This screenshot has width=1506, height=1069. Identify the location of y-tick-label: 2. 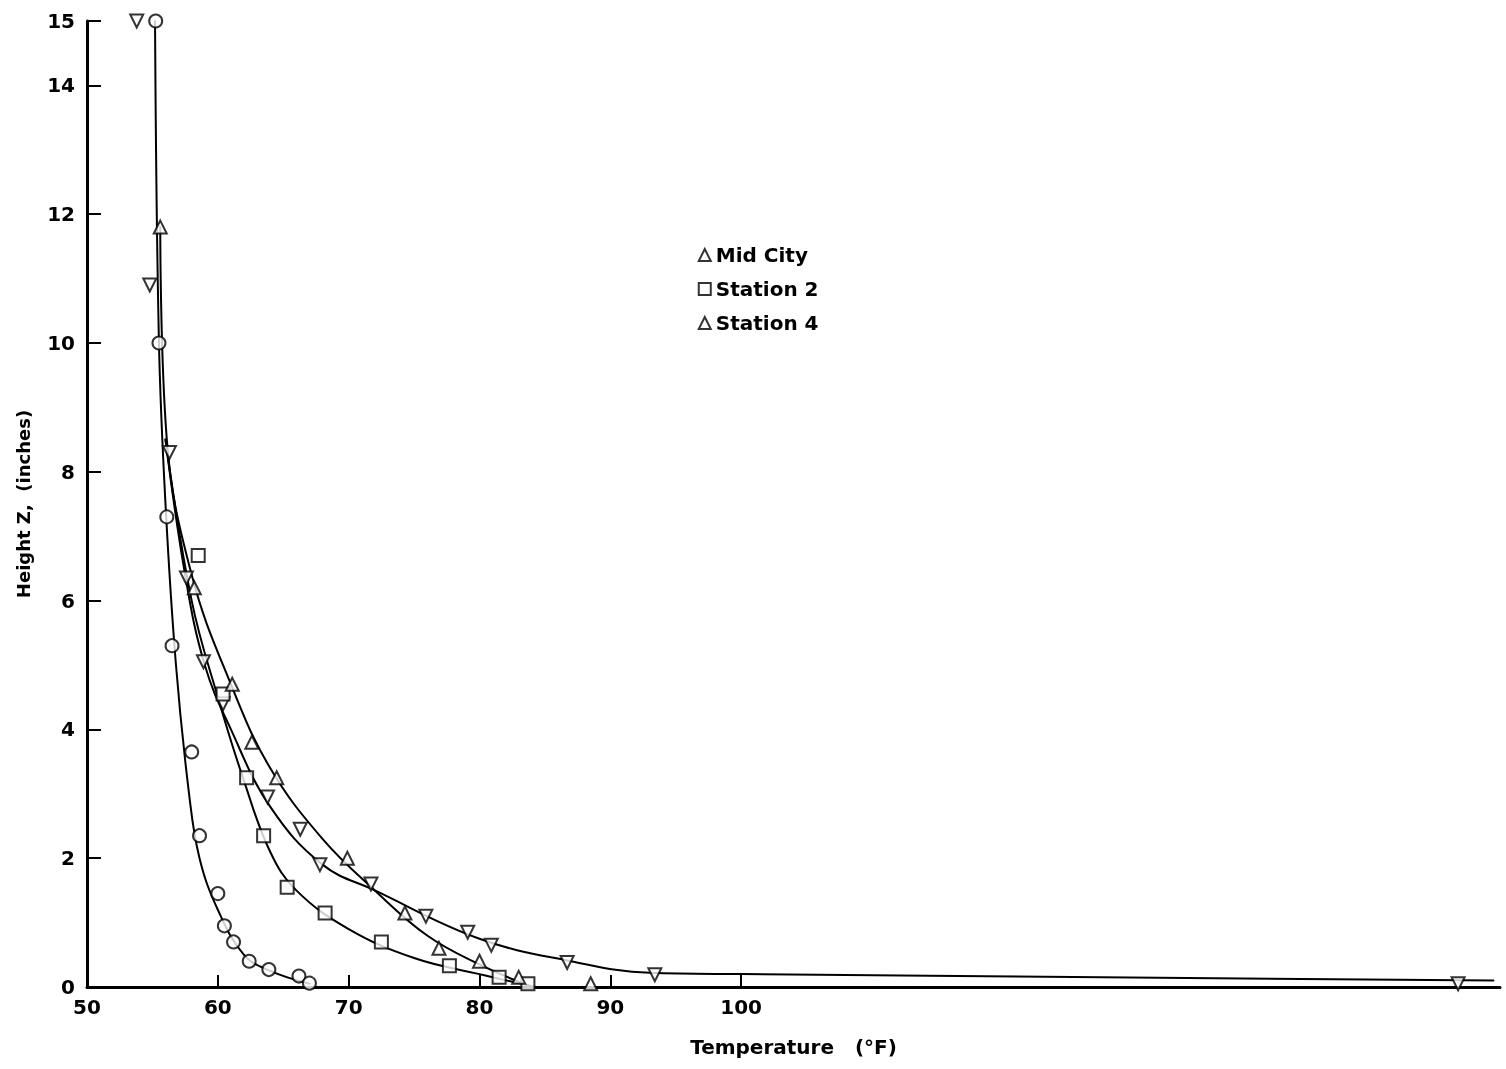
(68, 858).